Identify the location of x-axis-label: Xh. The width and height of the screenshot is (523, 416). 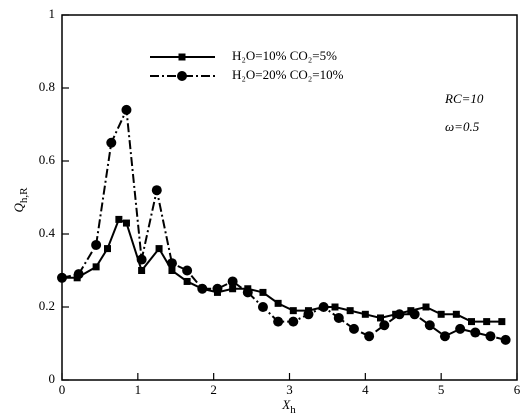
(288, 406).